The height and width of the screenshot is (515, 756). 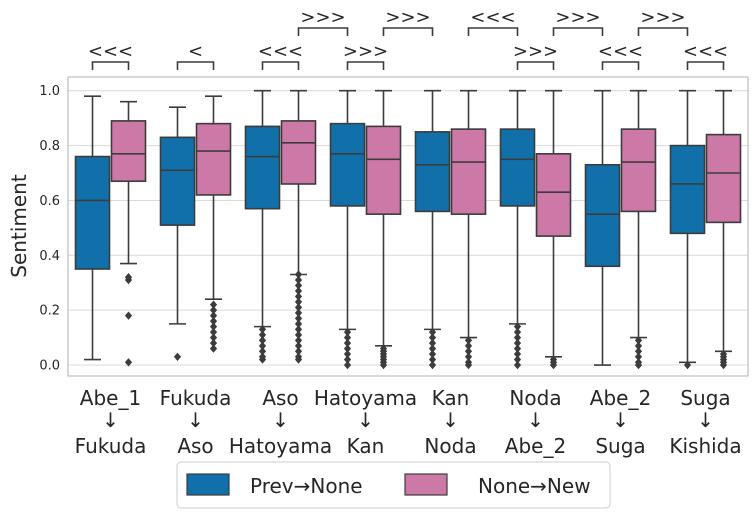 I want to click on legend: Prev→None None→New, so click(x=393, y=485).